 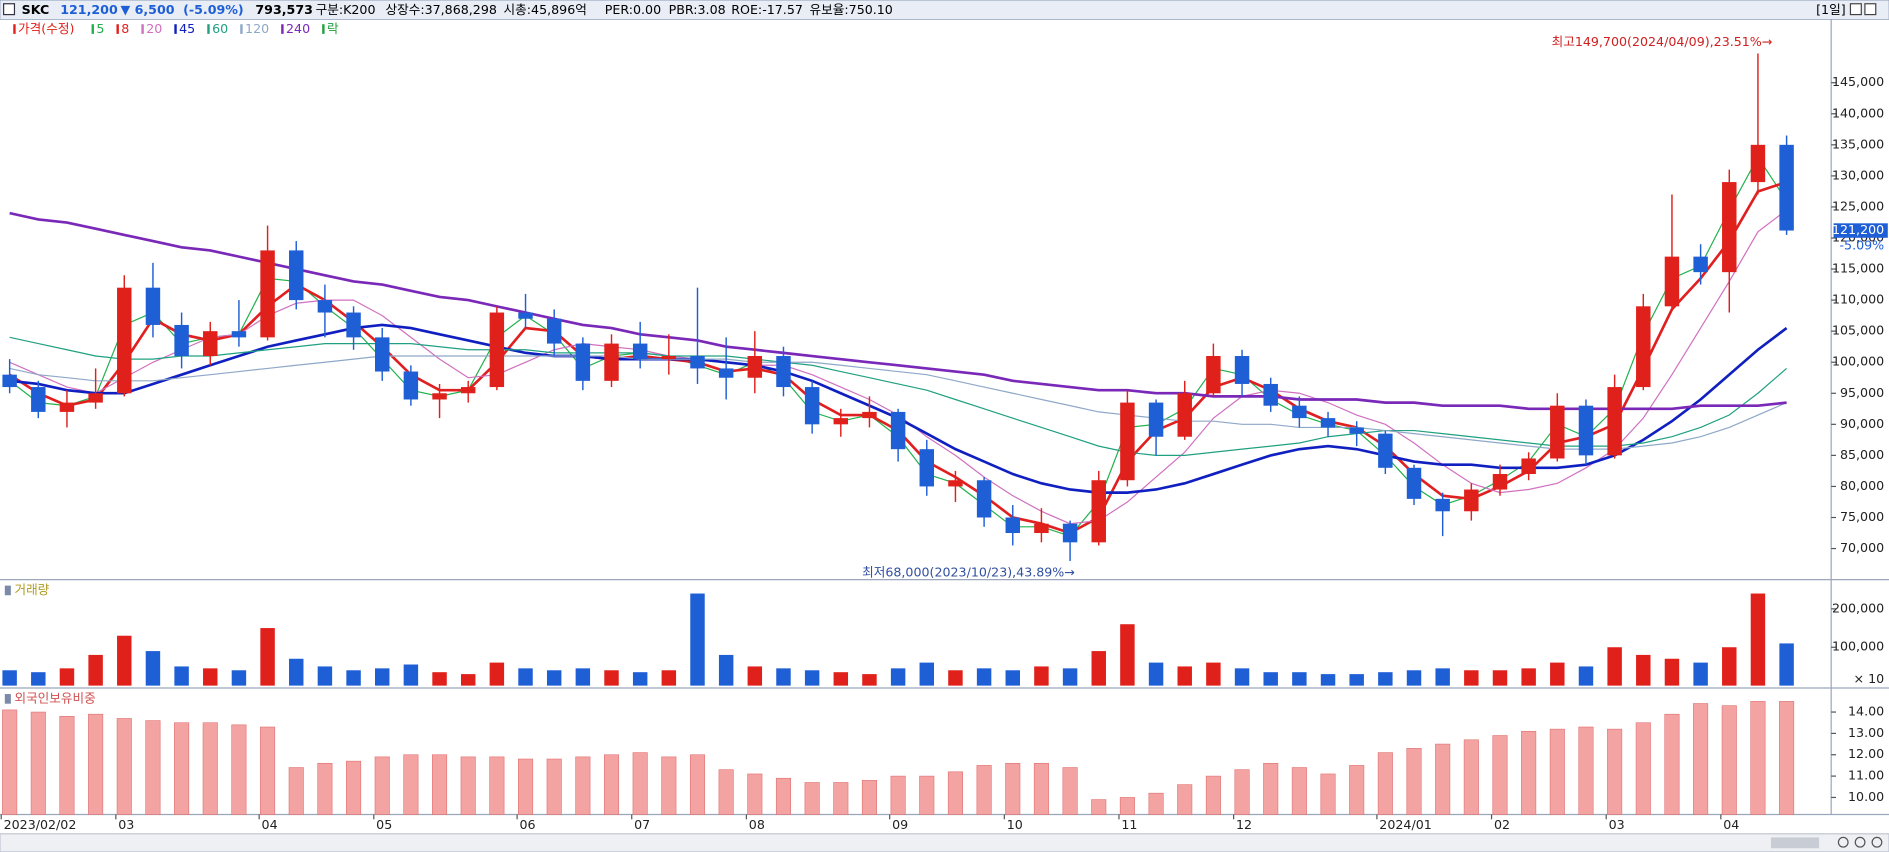 What do you see at coordinates (1862, 485) in the screenshot?
I see `y-tick-label: 80,000` at bounding box center [1862, 485].